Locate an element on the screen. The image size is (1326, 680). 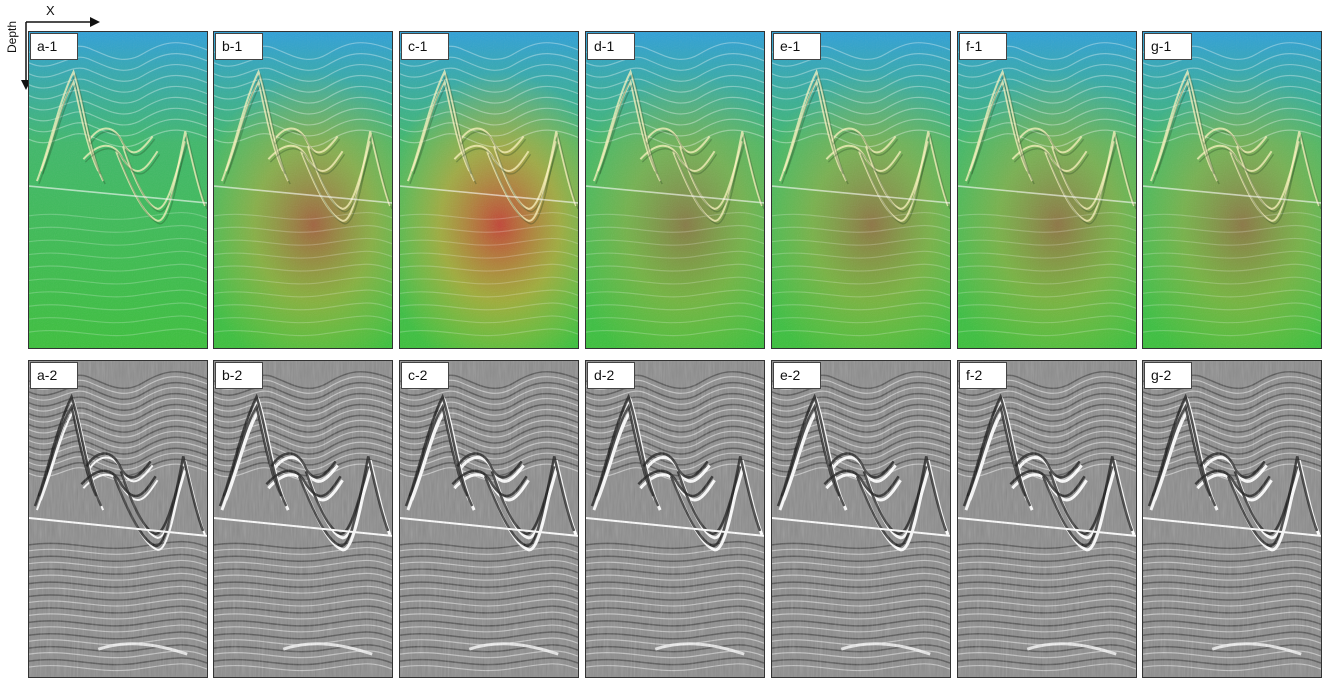
velocity-panel-g-1: g-1 is located at coordinates (1232, 190).